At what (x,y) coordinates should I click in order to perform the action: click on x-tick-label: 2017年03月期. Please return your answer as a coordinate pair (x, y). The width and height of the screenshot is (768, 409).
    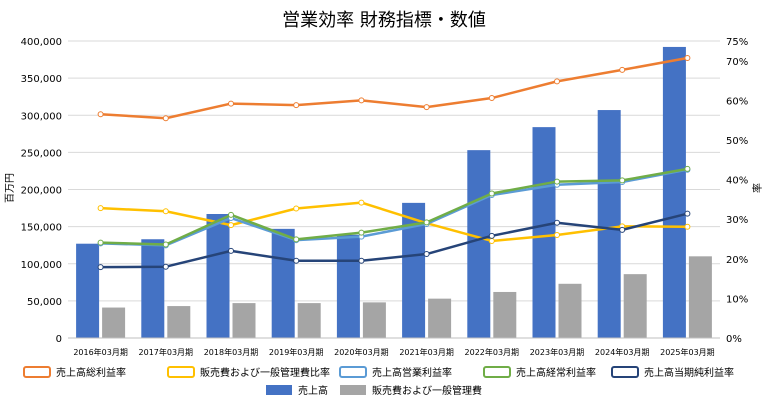
    Looking at the image, I should click on (166, 352).